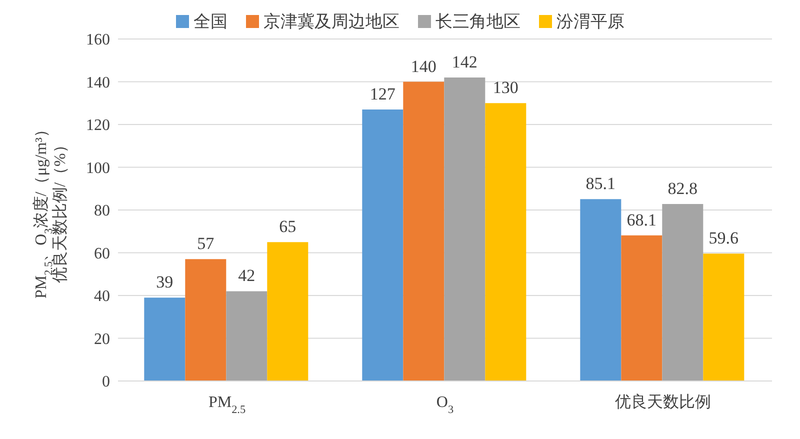 Image resolution: width=800 pixels, height=439 pixels. What do you see at coordinates (165, 282) in the screenshot?
I see `data-label: 39` at bounding box center [165, 282].